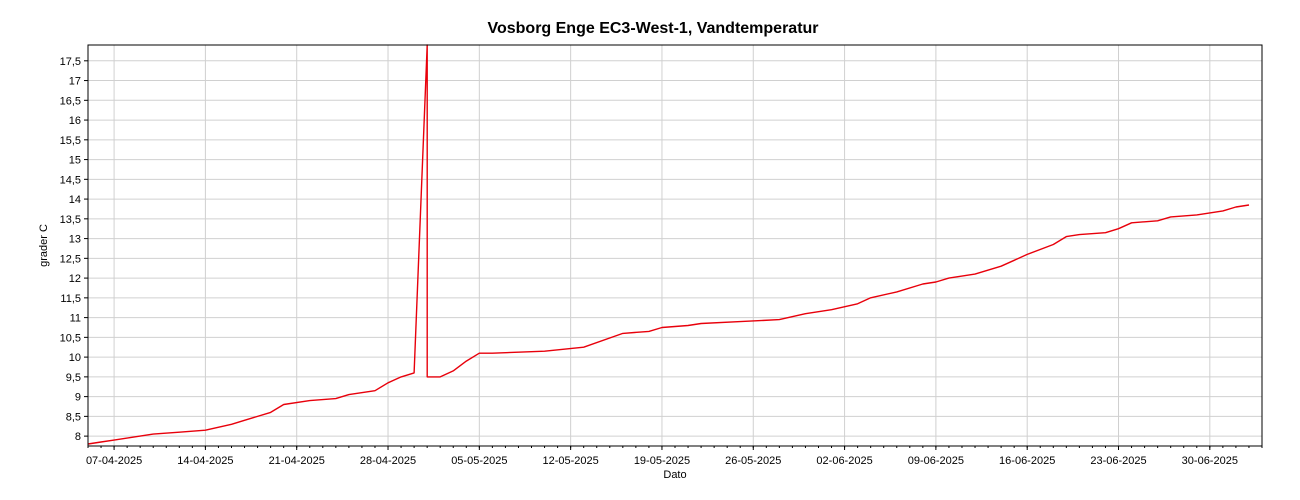  I want to click on y-tick-label: 13,5, so click(70, 220).